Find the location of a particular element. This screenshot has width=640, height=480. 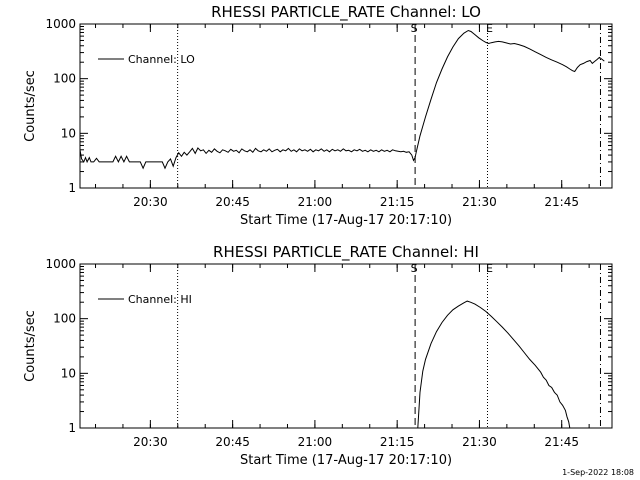

chart-title: RHESSI PARTICLE_RATE Channel: HI is located at coordinates (346, 252).